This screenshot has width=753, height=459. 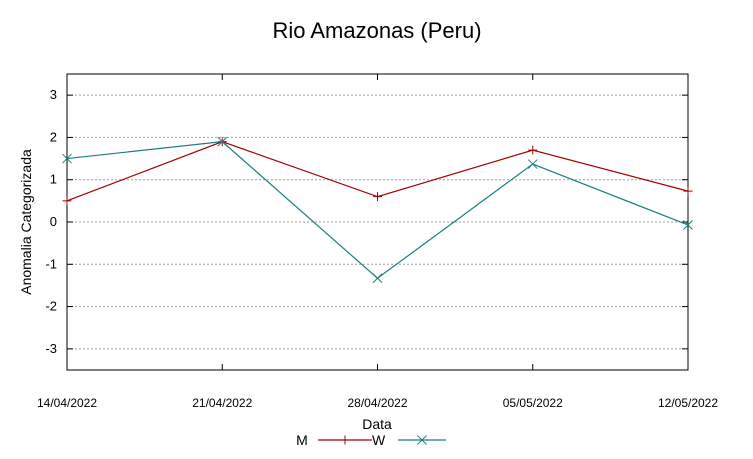 What do you see at coordinates (379, 440) in the screenshot?
I see `legend-label: W` at bounding box center [379, 440].